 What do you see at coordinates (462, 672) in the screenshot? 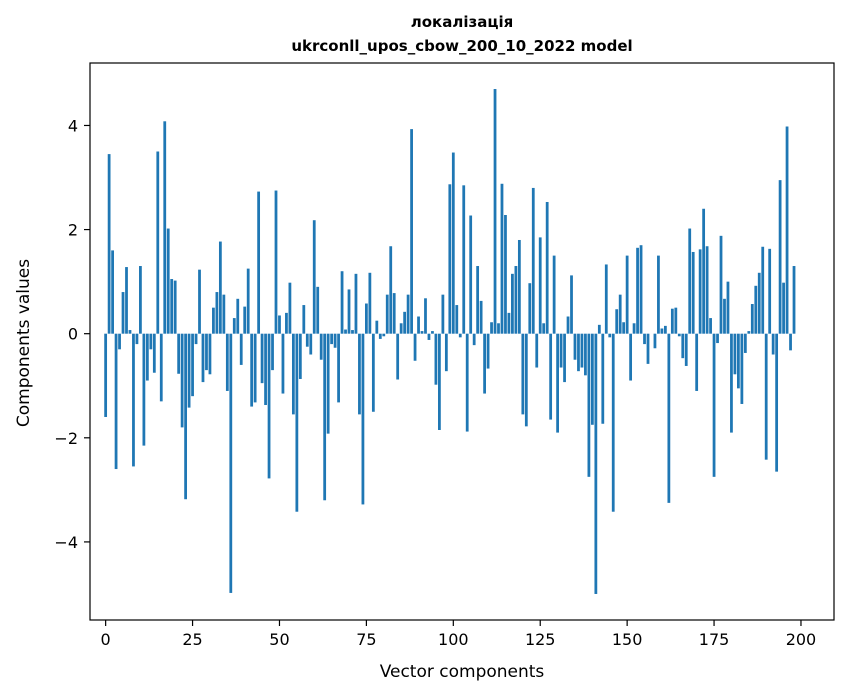
I see `x-axis-label: Vector components` at bounding box center [462, 672].